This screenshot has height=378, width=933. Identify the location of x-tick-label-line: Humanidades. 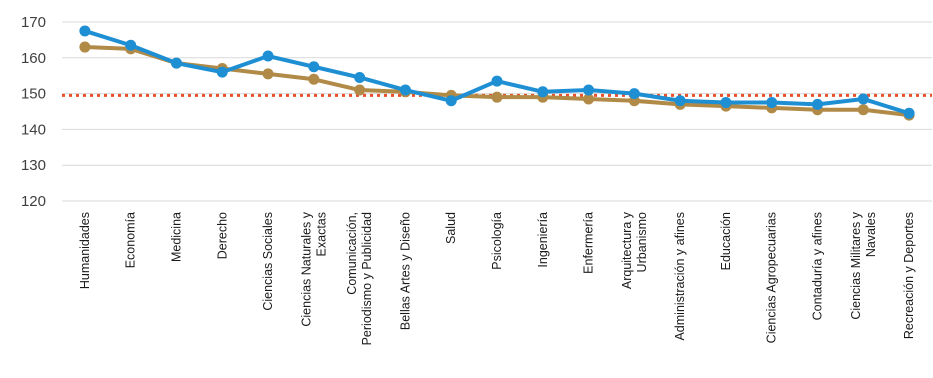
(85, 250).